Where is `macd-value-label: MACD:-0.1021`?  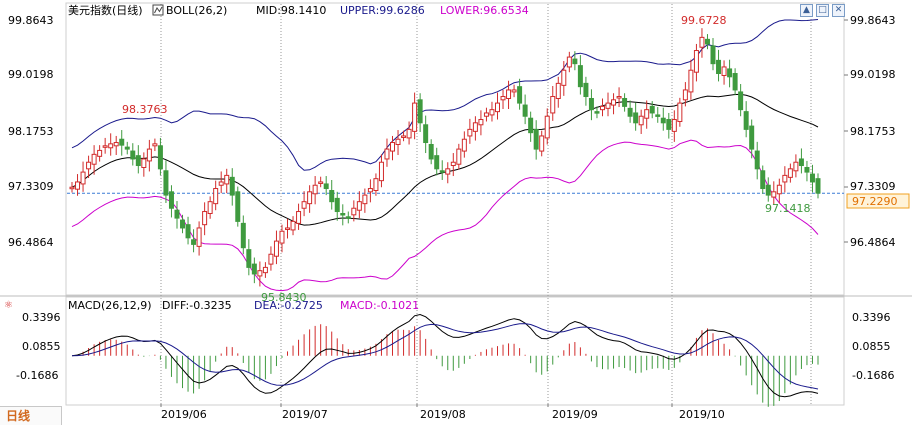
macd-value-label: MACD:-0.1021 is located at coordinates (379, 305).